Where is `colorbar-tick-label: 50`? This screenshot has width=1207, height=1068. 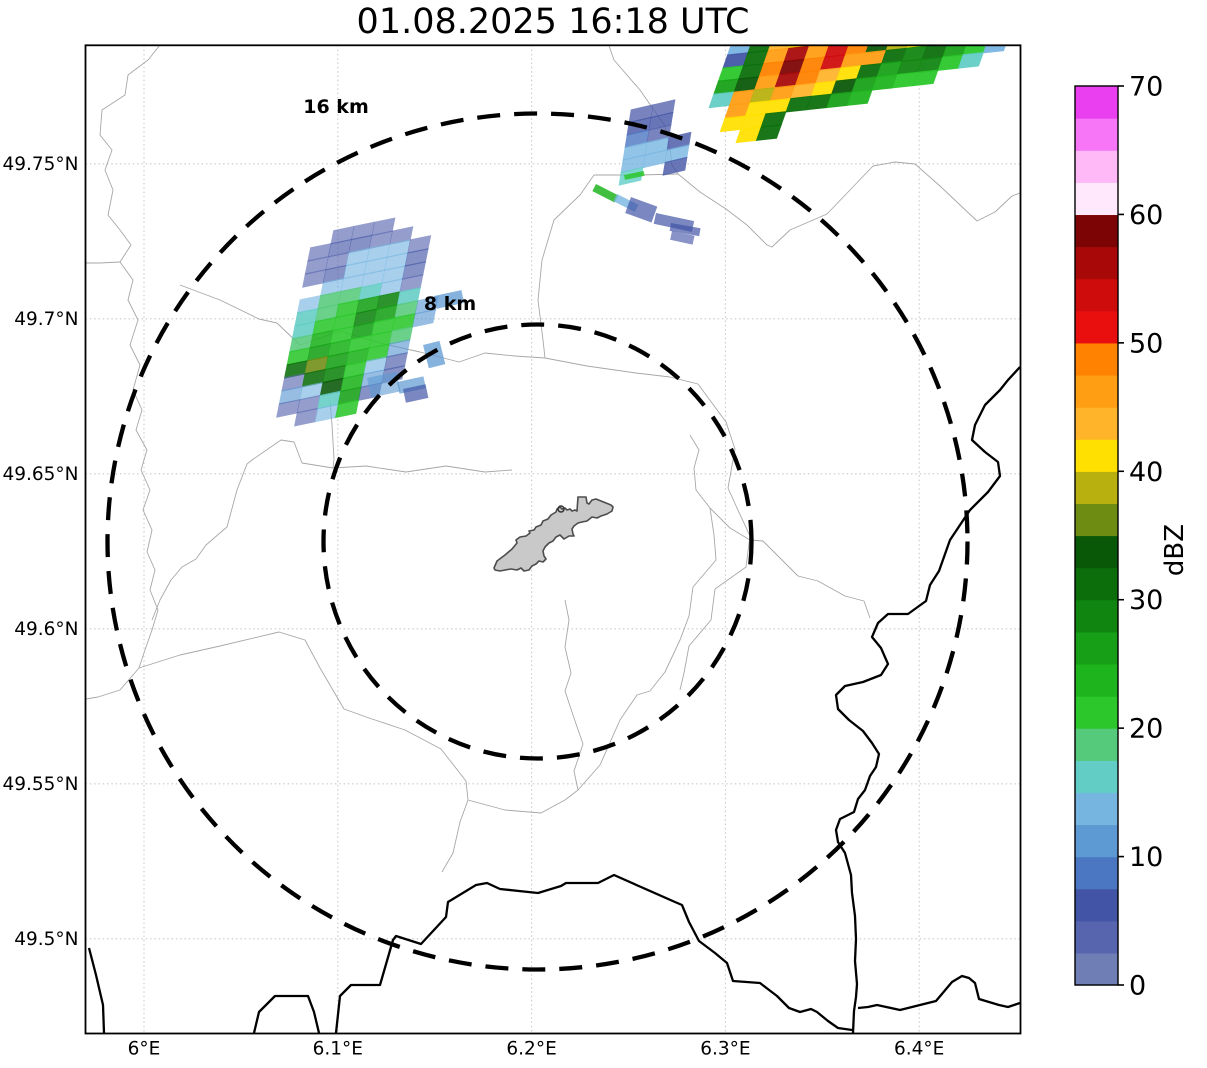
colorbar-tick-label: 50 is located at coordinates (1146, 343).